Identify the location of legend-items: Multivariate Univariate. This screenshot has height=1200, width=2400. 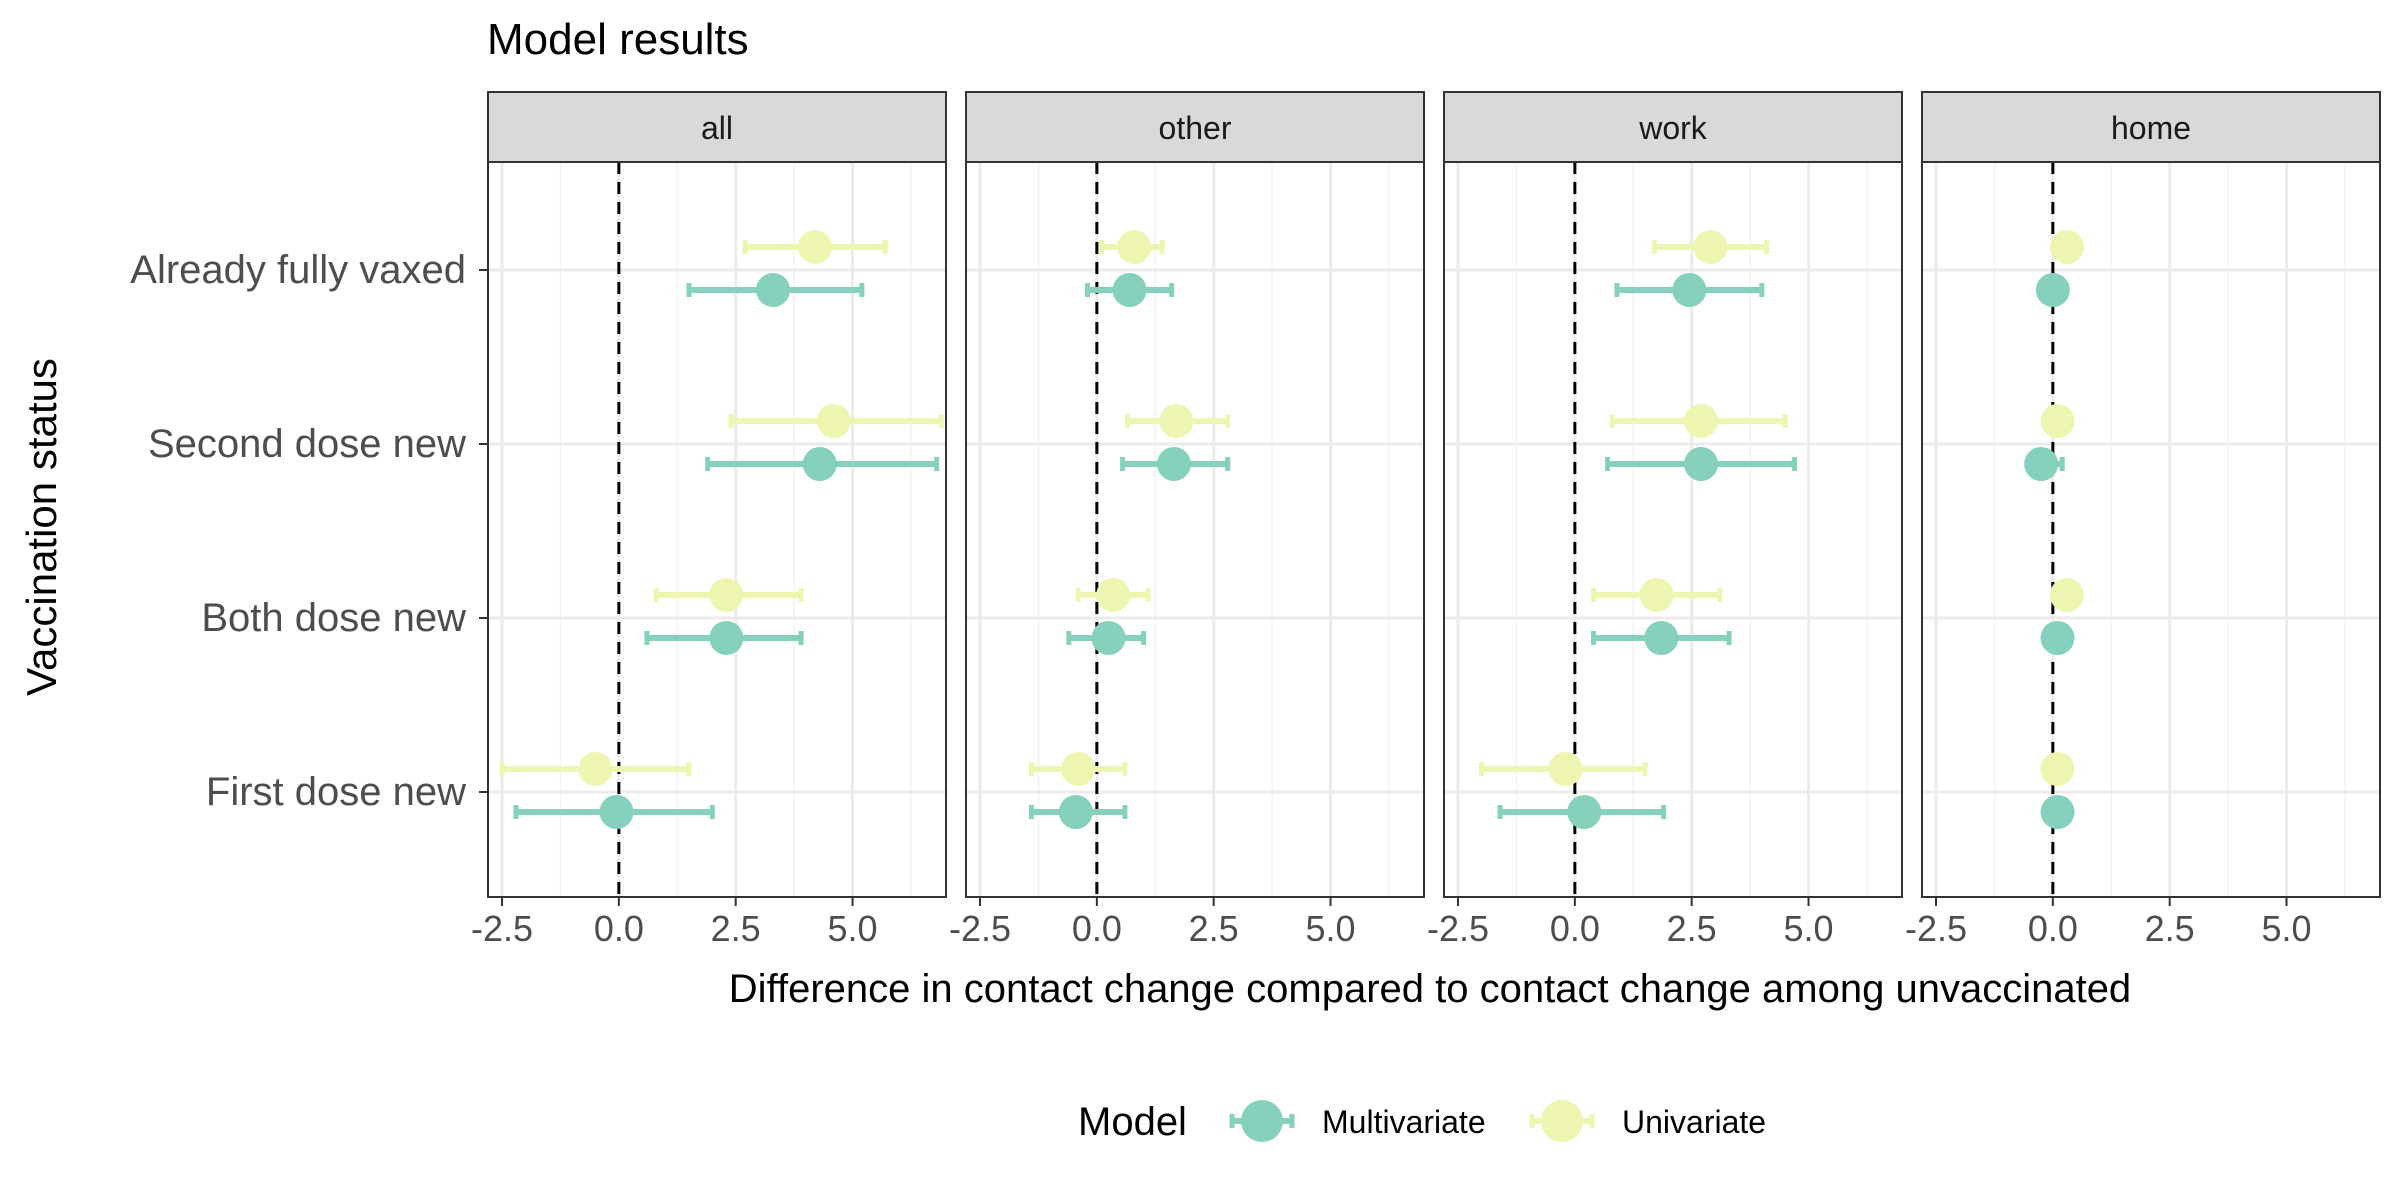
(1497, 1121).